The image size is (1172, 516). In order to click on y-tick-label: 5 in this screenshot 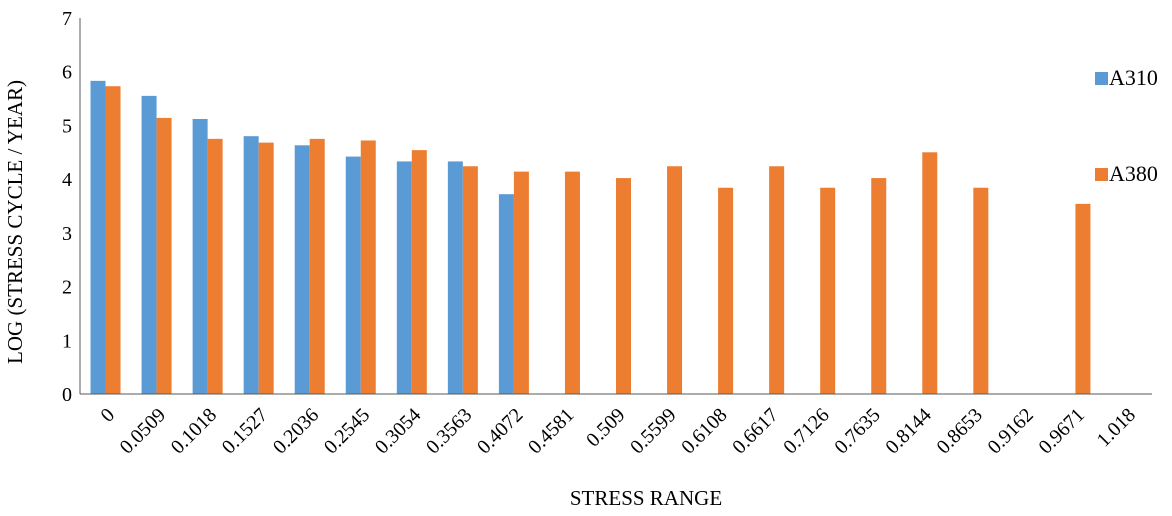, I will do `click(67, 126)`.